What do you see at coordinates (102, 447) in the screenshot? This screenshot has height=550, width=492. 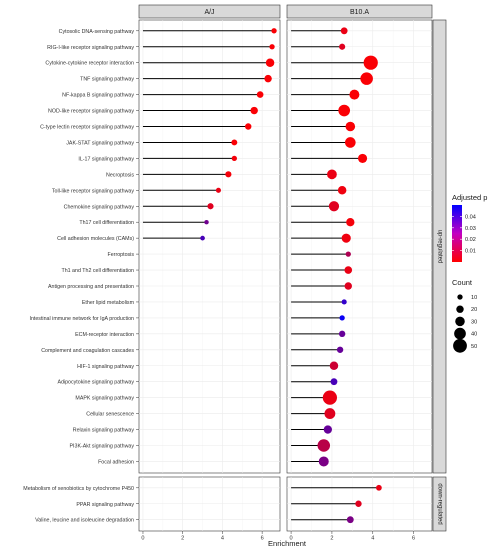 I see `pathway-label: PI3K-Akt signaling pathway` at bounding box center [102, 447].